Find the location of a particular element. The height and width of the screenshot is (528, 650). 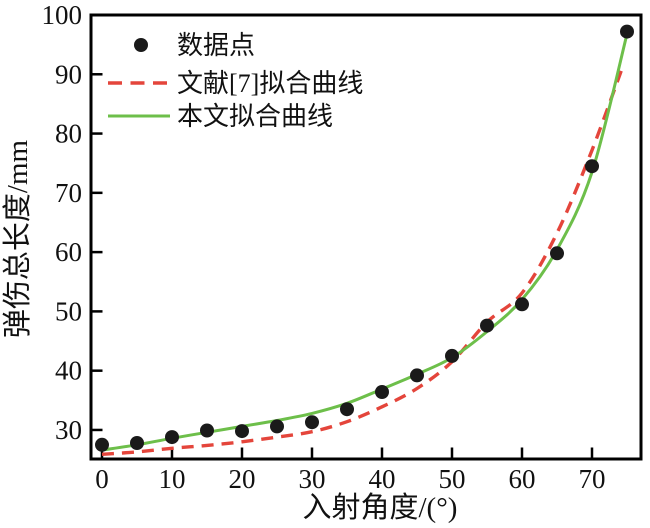

x-tick-label: 30 is located at coordinates (311, 479).